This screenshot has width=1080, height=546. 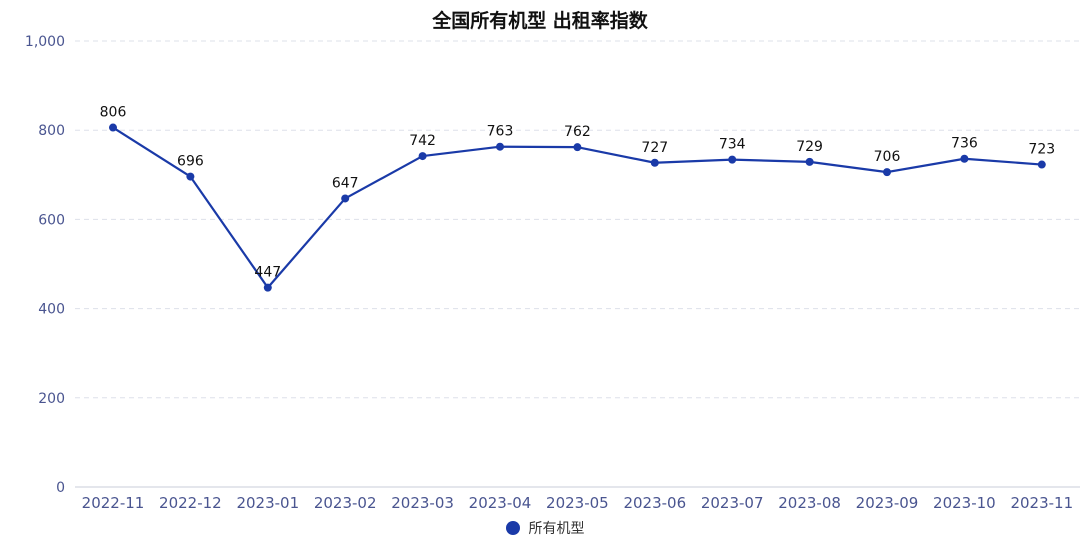 What do you see at coordinates (577, 132) in the screenshot?
I see `data-label: 762` at bounding box center [577, 132].